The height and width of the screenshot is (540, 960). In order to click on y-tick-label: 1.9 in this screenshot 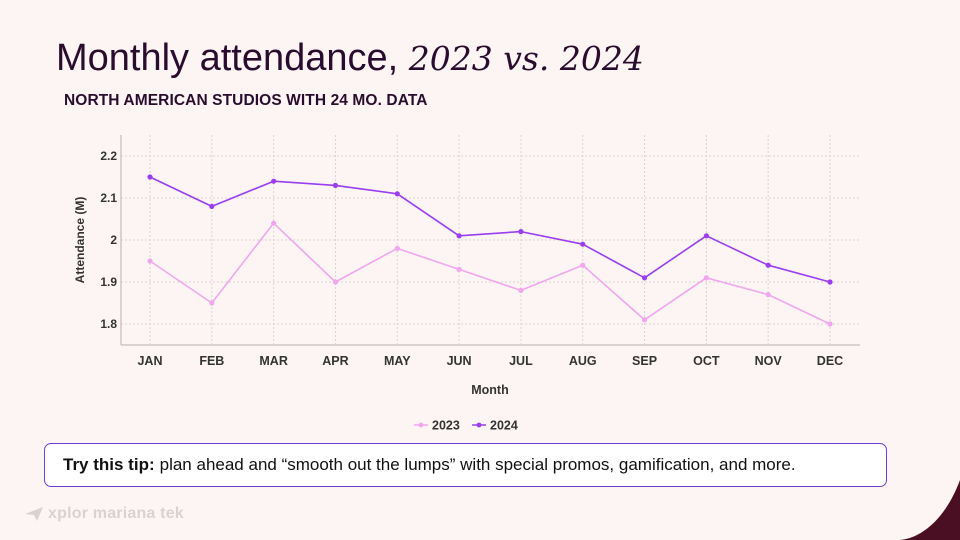, I will do `click(108, 282)`.